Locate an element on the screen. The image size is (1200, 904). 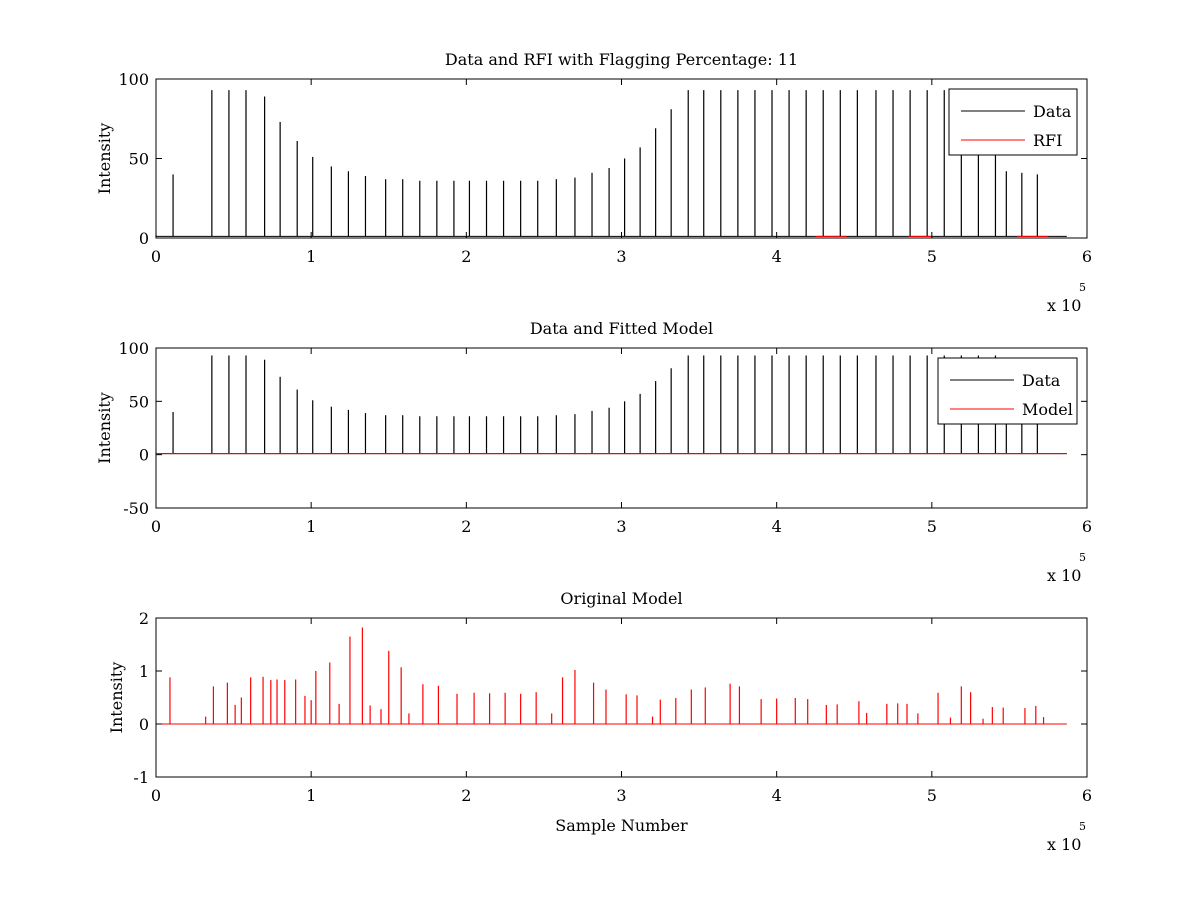
y-tick-label: 1 is located at coordinates (144, 671).